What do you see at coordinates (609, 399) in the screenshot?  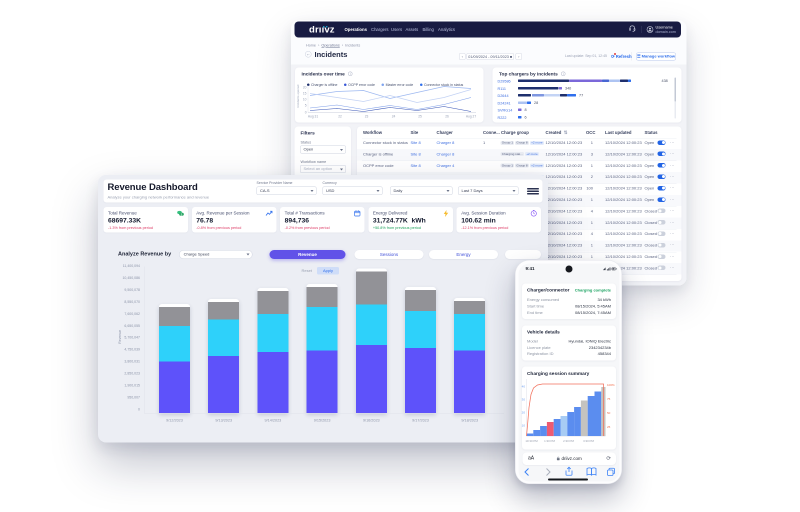 I see `svg-text: 75` at bounding box center [609, 399].